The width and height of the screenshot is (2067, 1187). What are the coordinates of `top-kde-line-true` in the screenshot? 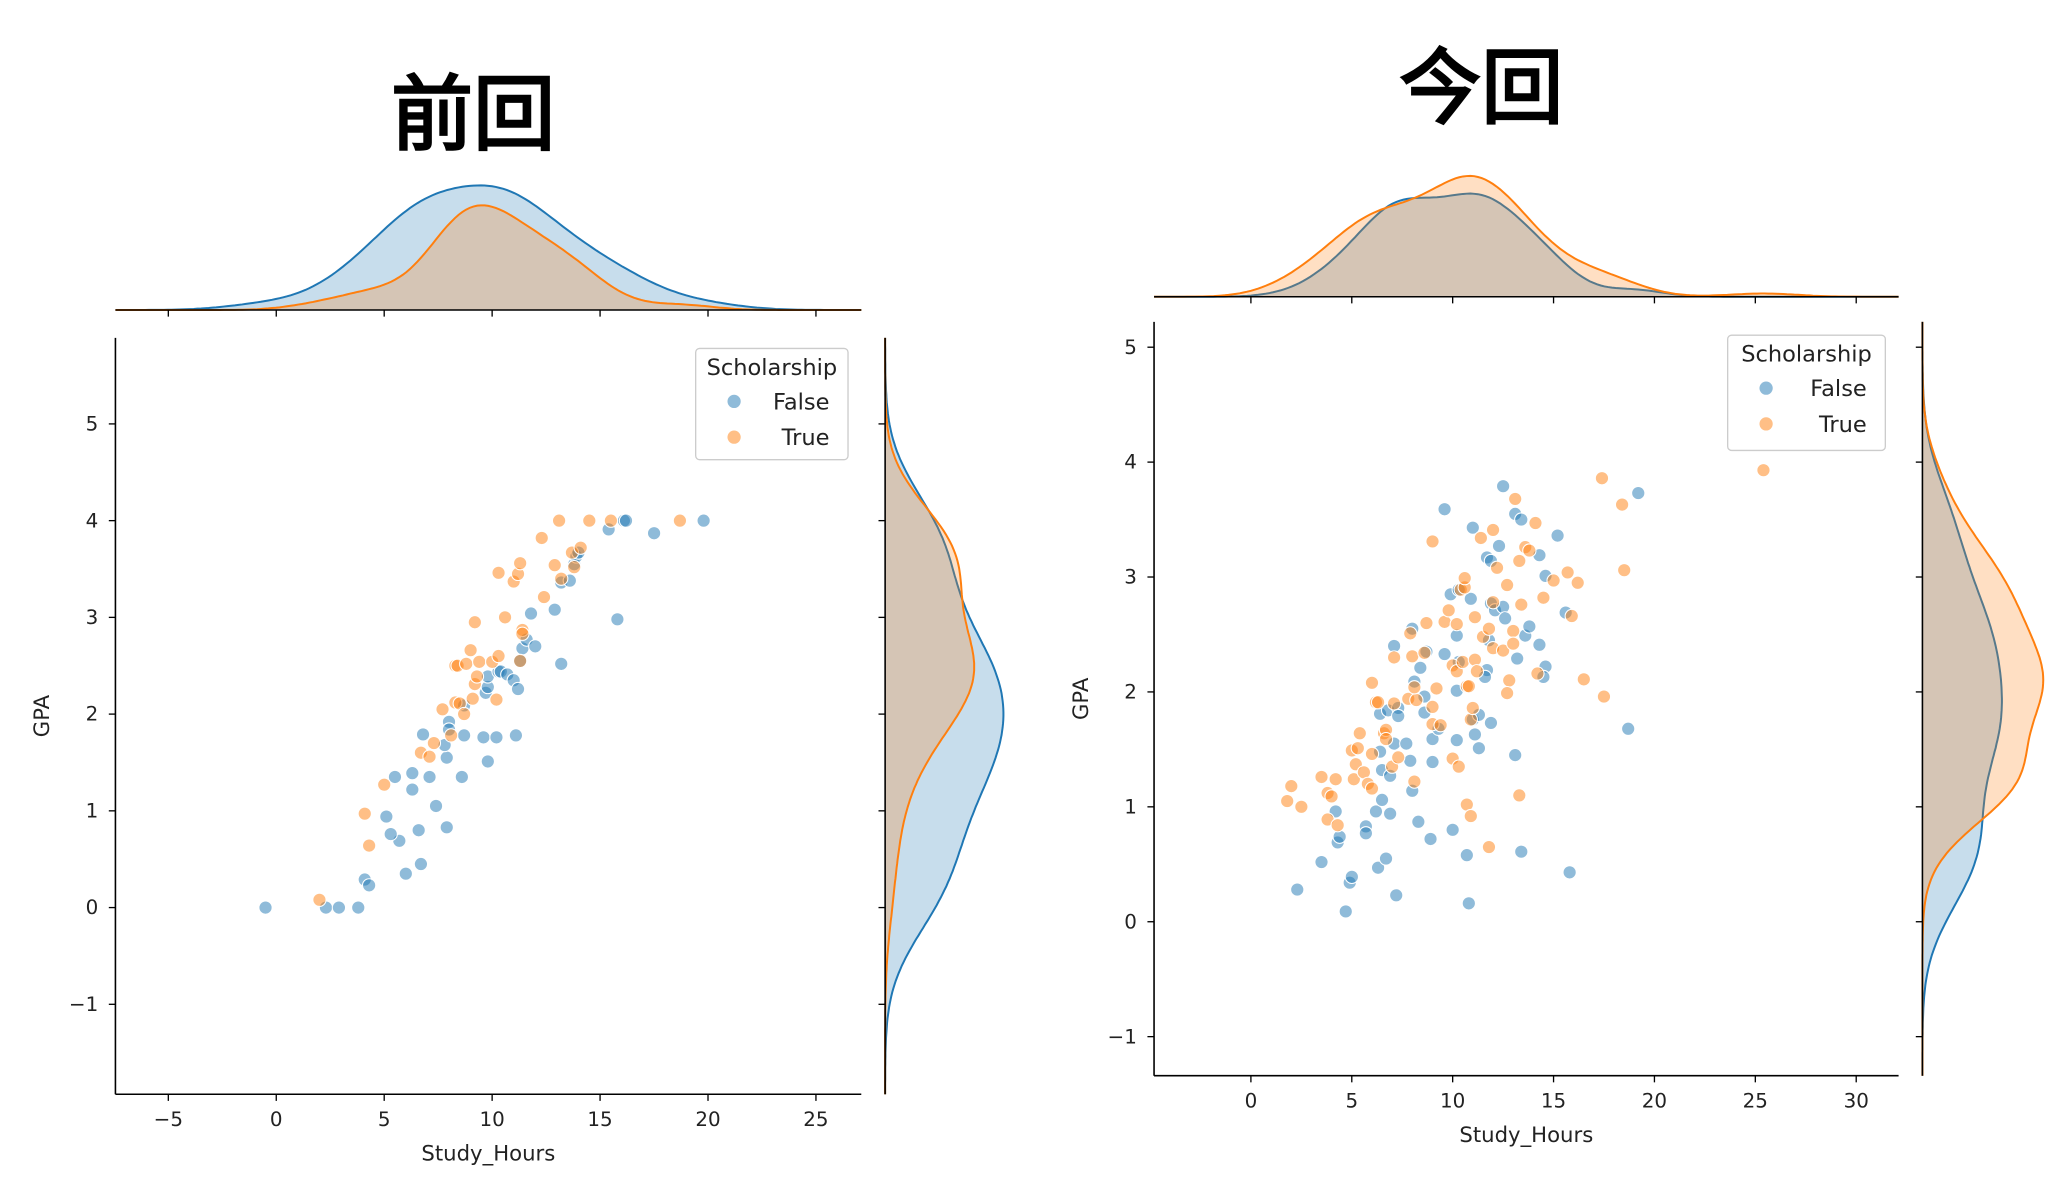 It's located at (1526, 236).